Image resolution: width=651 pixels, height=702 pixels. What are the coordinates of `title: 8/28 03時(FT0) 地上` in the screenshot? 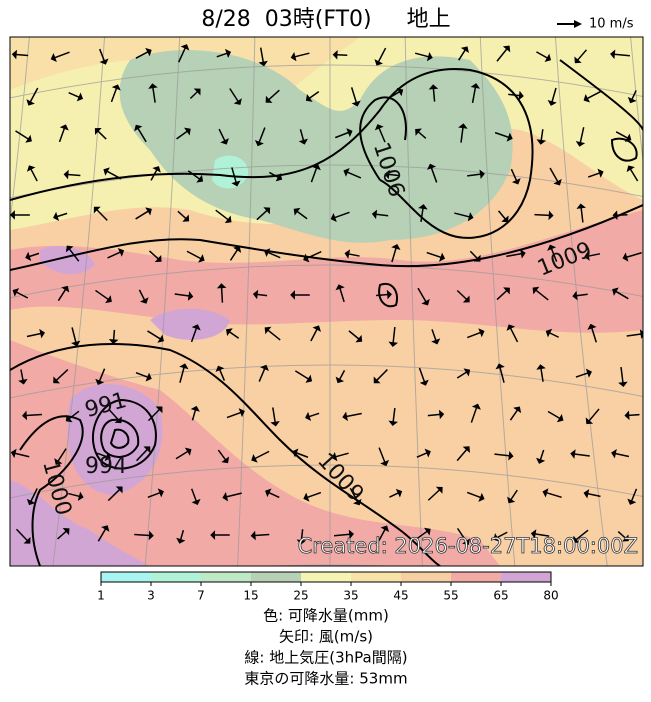 It's located at (325, 19).